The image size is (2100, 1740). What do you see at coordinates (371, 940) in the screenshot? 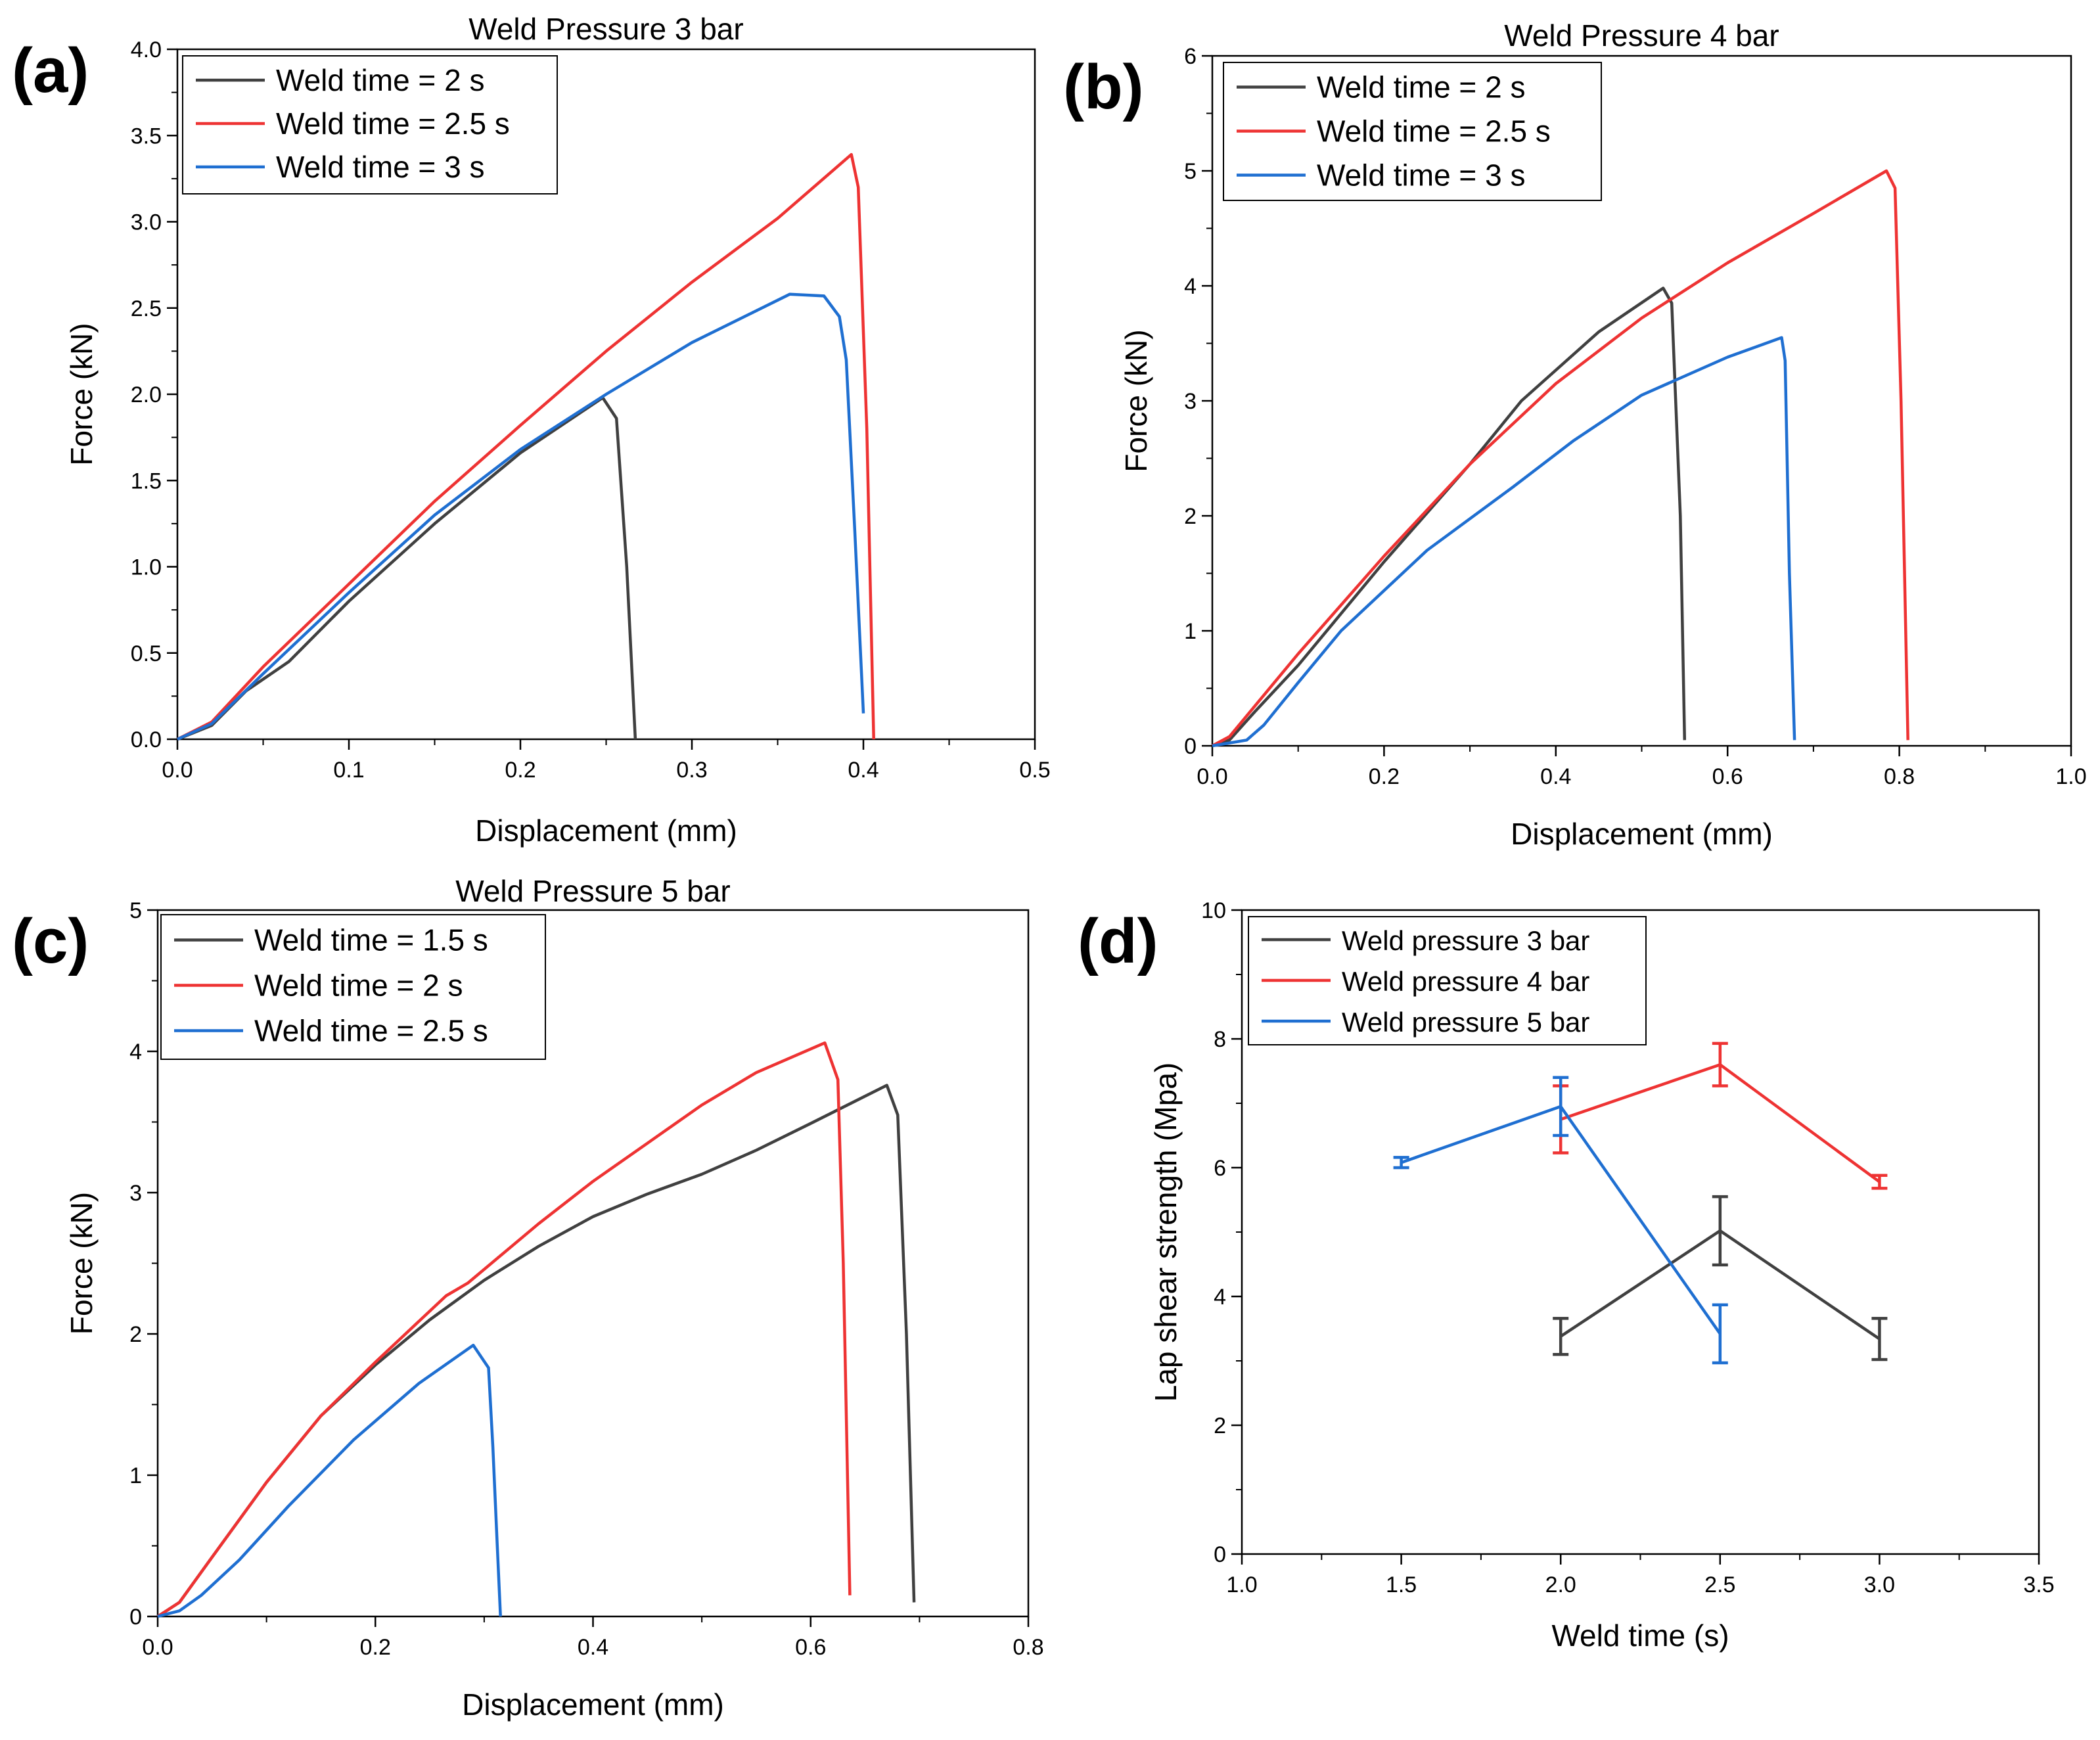
I see `legend-entry: Weld time = 1.5 s` at bounding box center [371, 940].